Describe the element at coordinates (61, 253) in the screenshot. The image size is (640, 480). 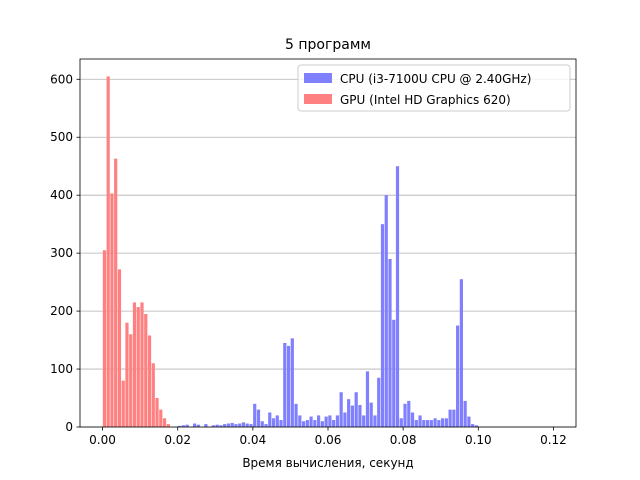
I see `y-tick-label: 300` at that location.